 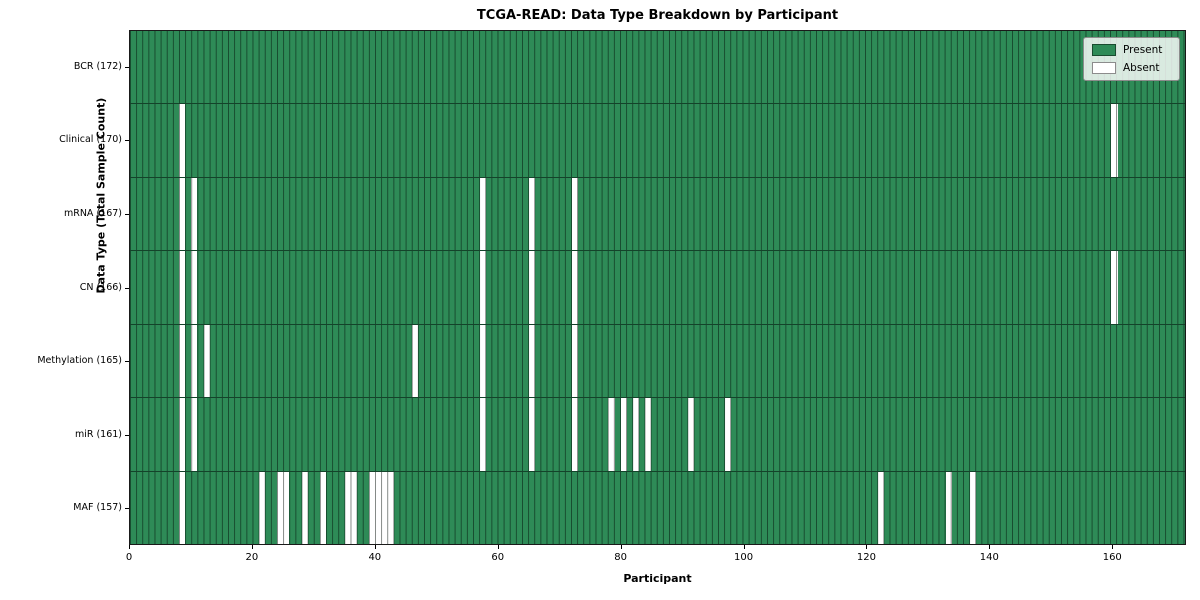 I want to click on y-tick-label: Clinical (170), so click(x=90, y=140).